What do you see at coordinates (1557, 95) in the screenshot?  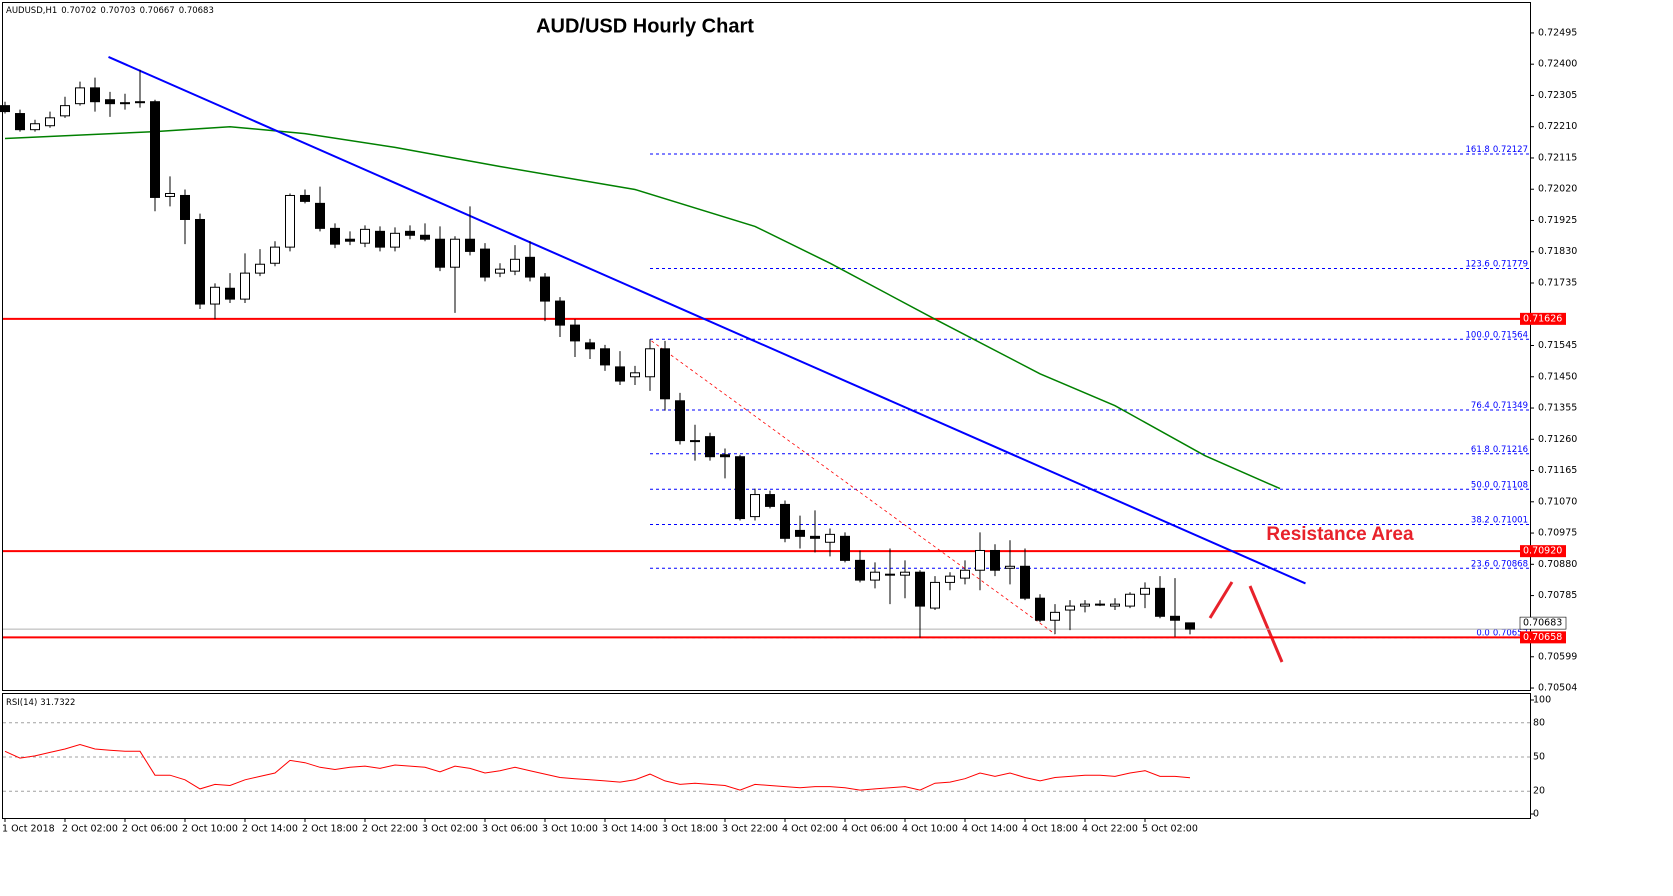 I see `y-tick-label: 0.72305` at bounding box center [1557, 95].